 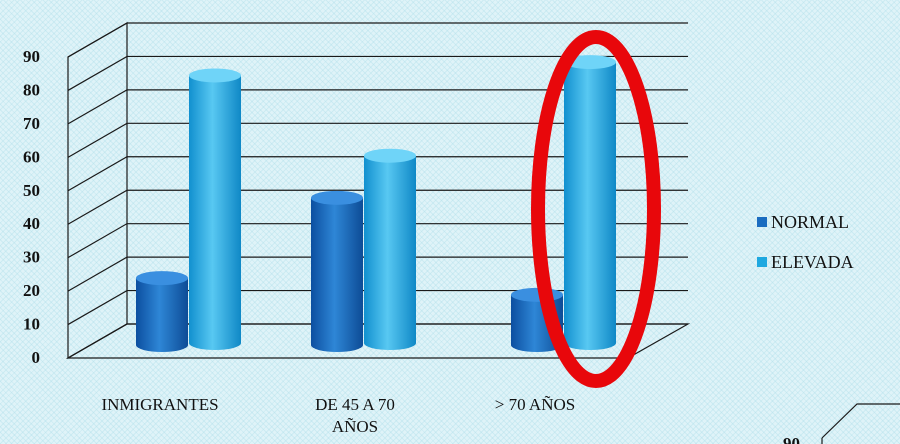 I want to click on legend: NORMAL ELEVADA, so click(x=805, y=242).